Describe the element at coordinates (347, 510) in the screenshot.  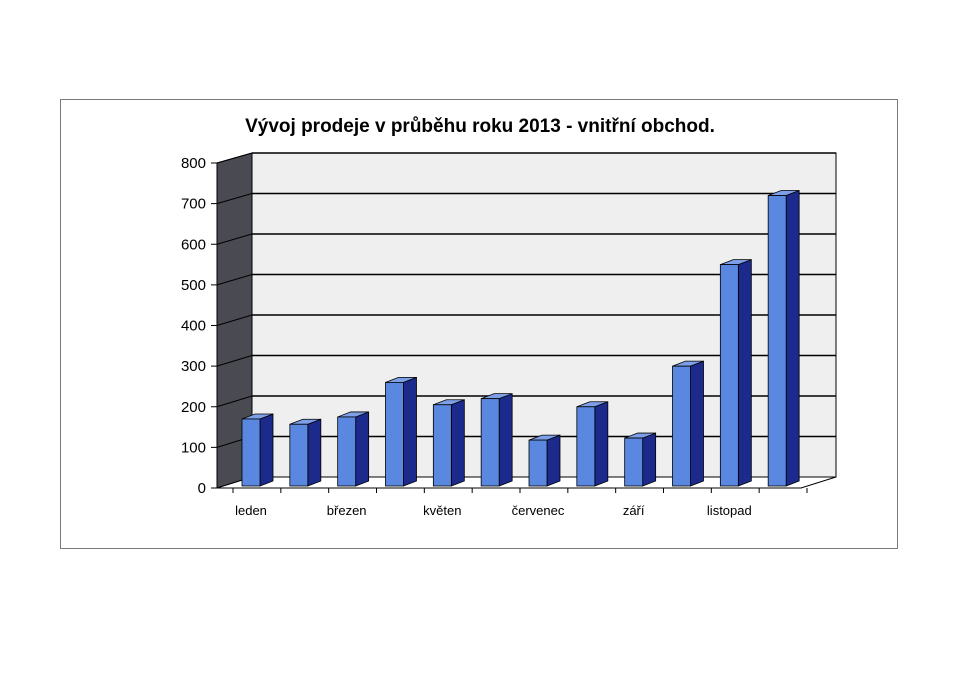
I see `x-tick-label: březen` at that location.